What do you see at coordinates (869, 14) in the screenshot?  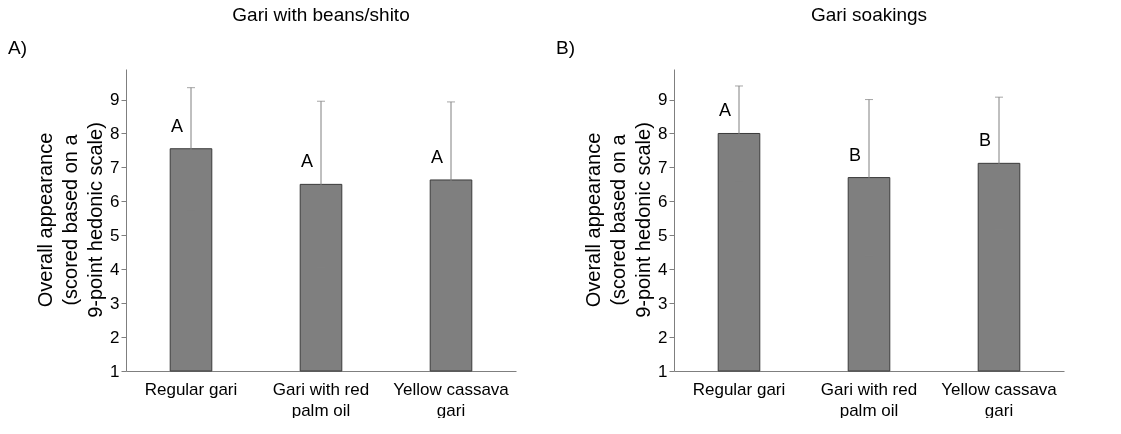 I see `chart-title: Gari soakings` at bounding box center [869, 14].